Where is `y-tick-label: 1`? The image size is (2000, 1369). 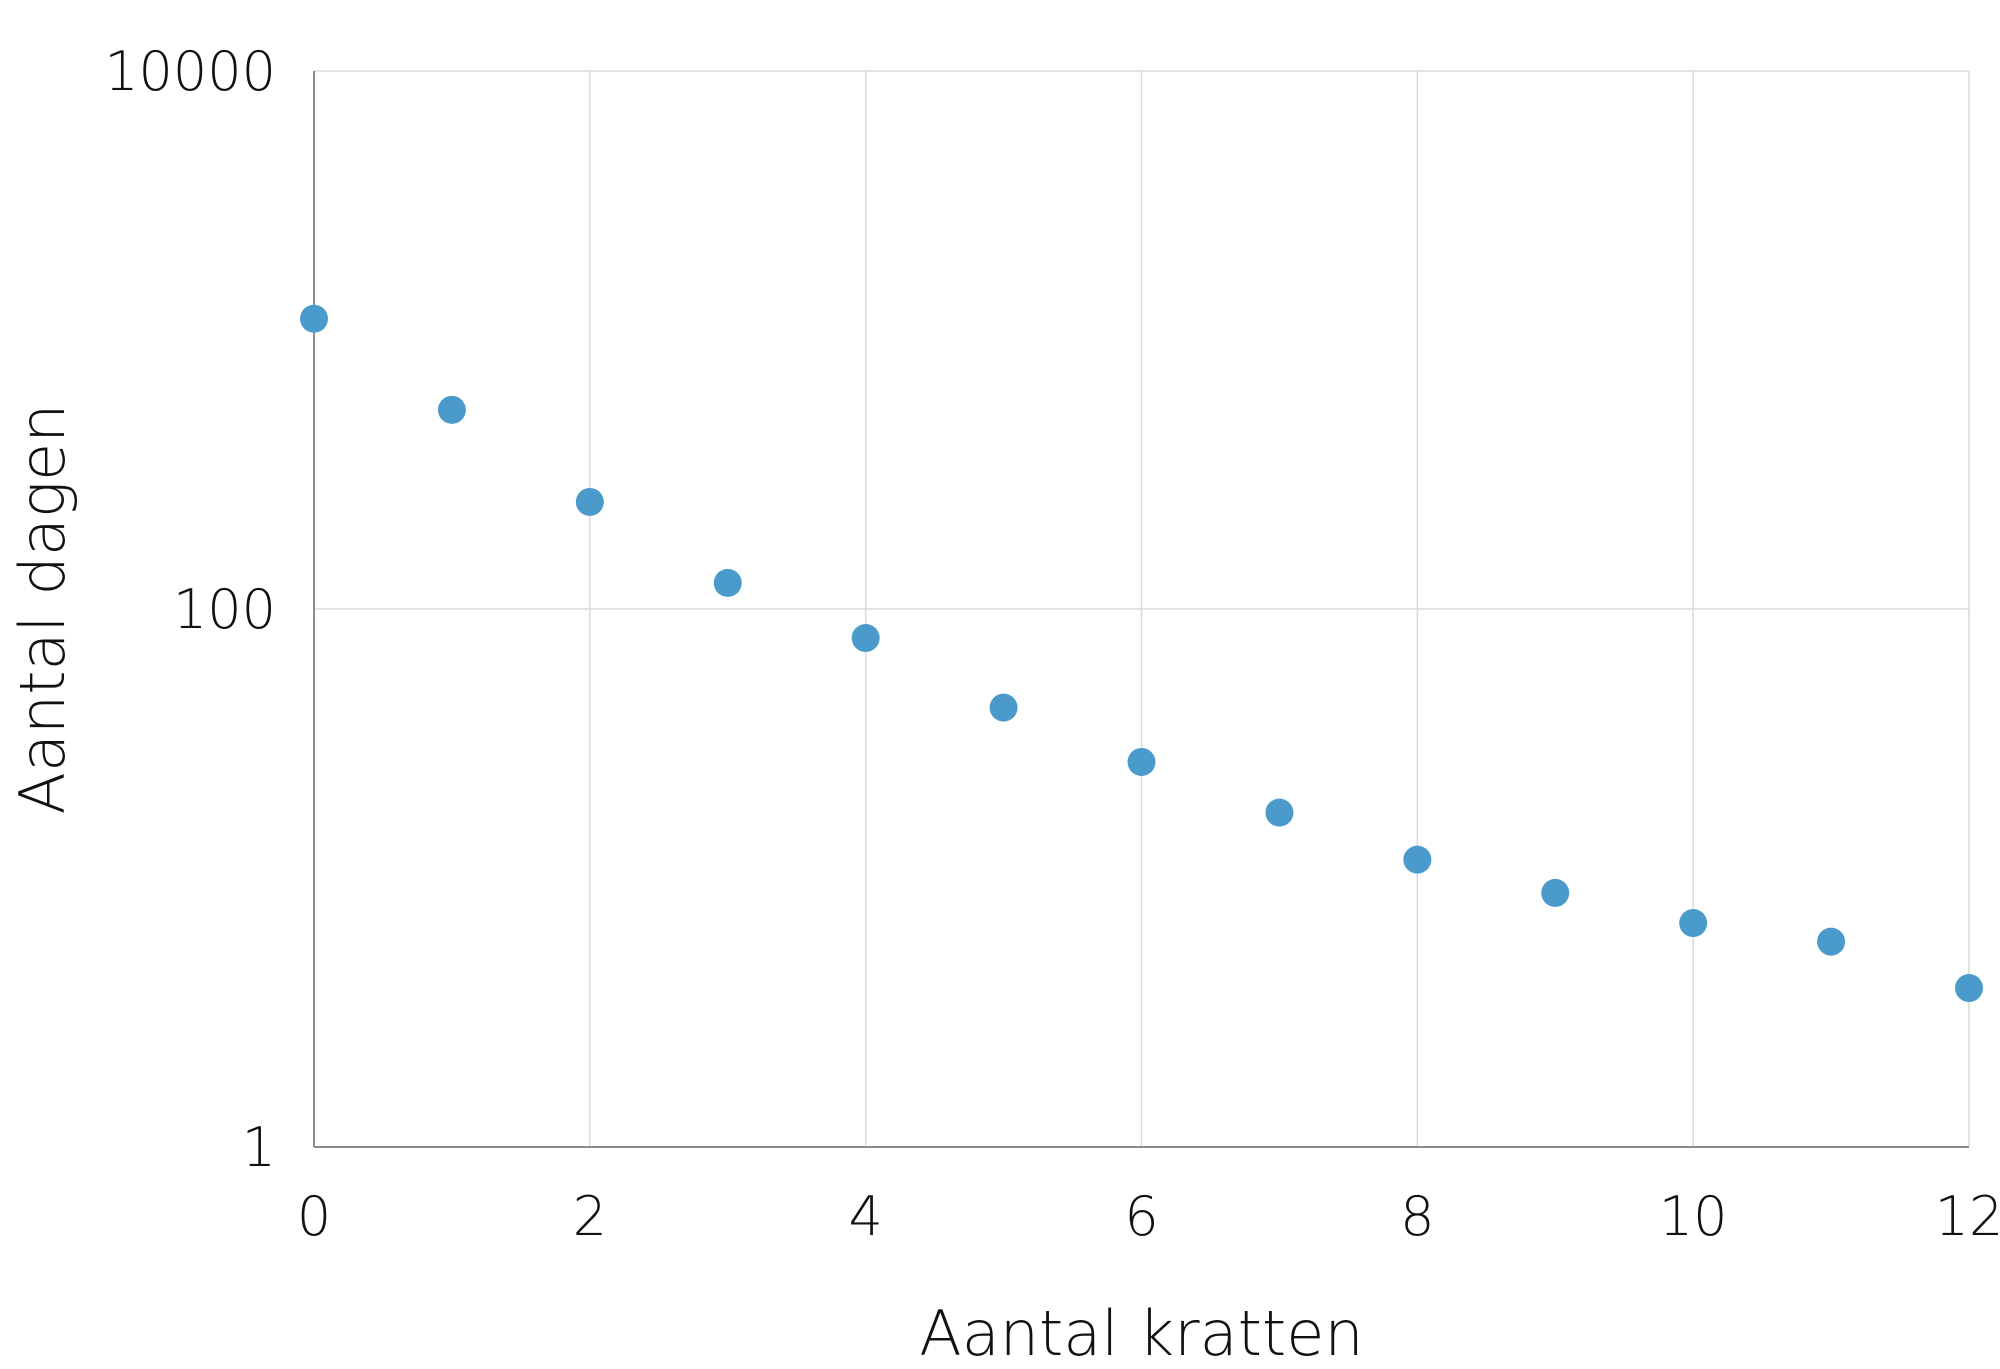 y-tick-label: 1 is located at coordinates (259, 1147).